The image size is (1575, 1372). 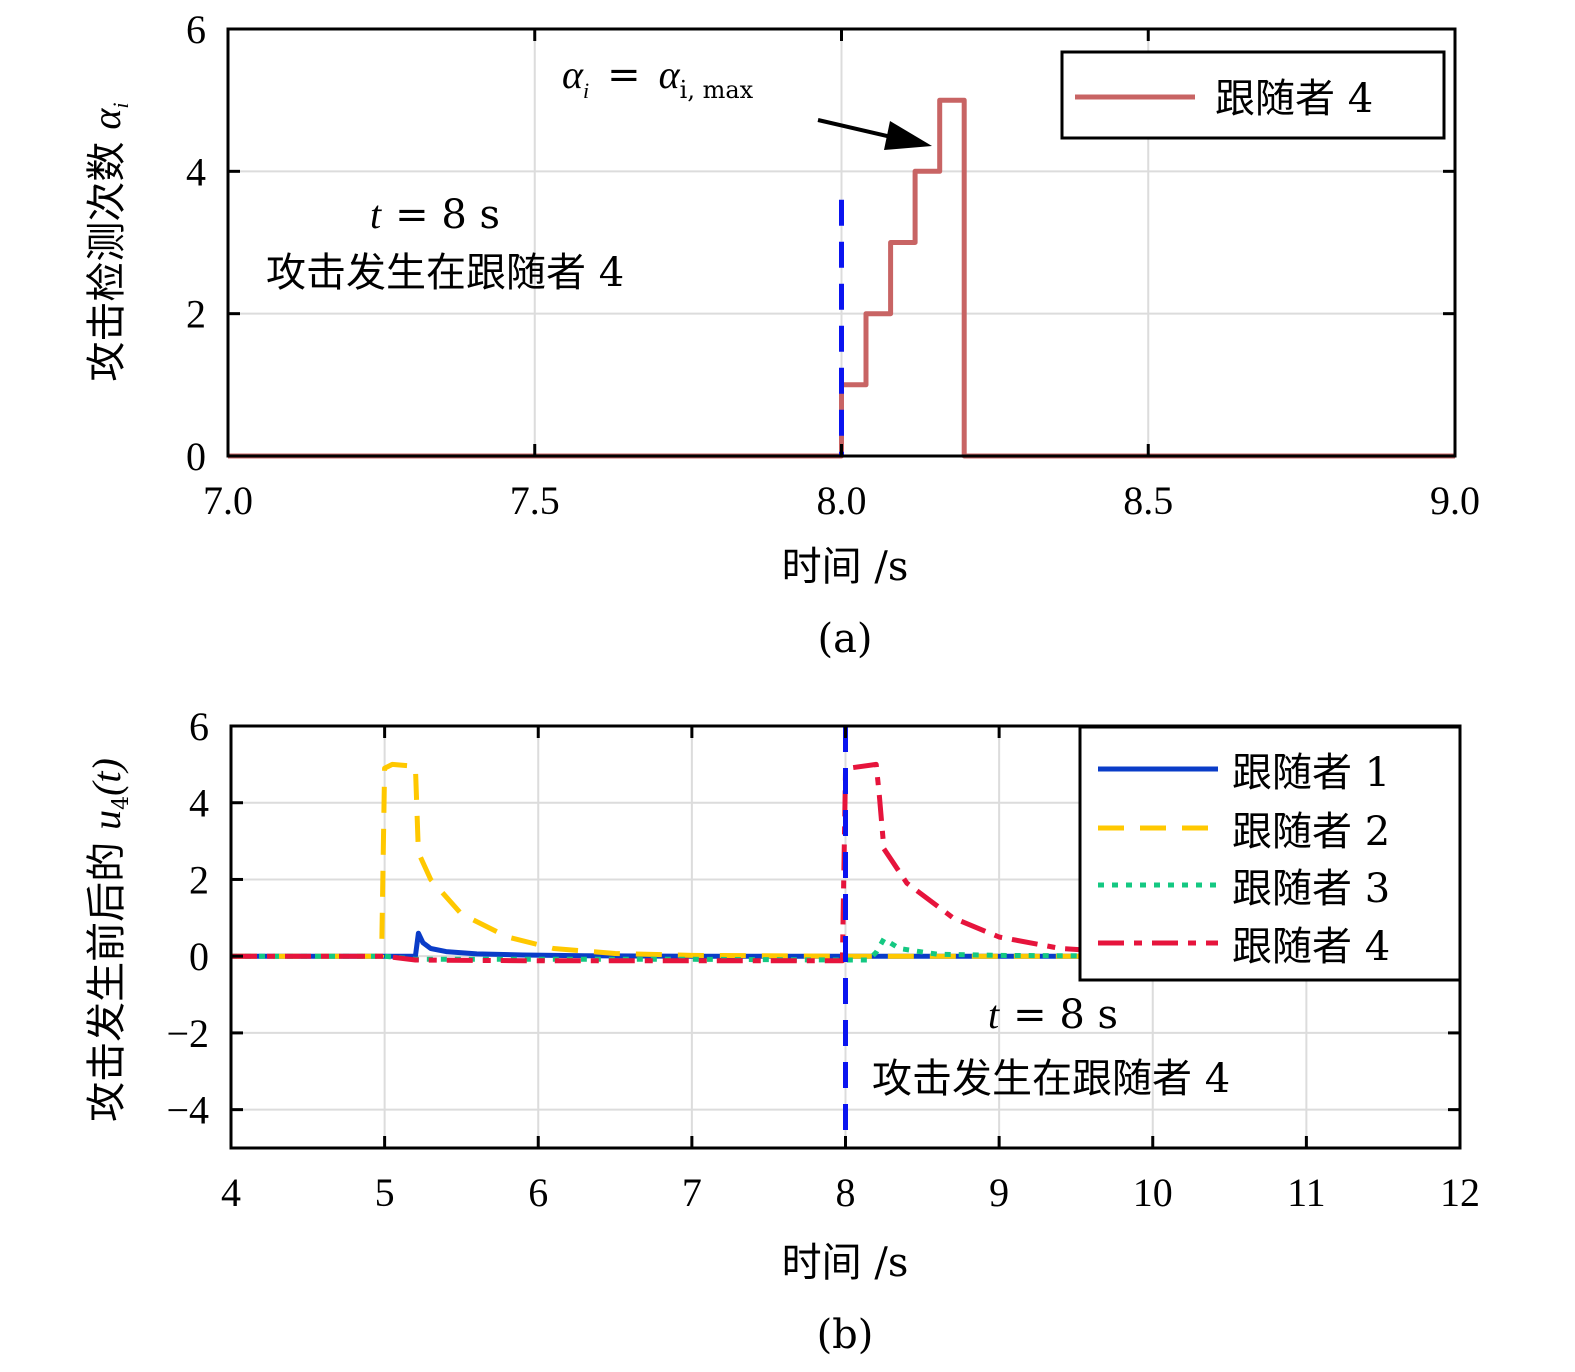 I want to click on svg-text:攻击发生前后的u4(t): 攻击发生前后的 u4(t), so click(x=109, y=940).